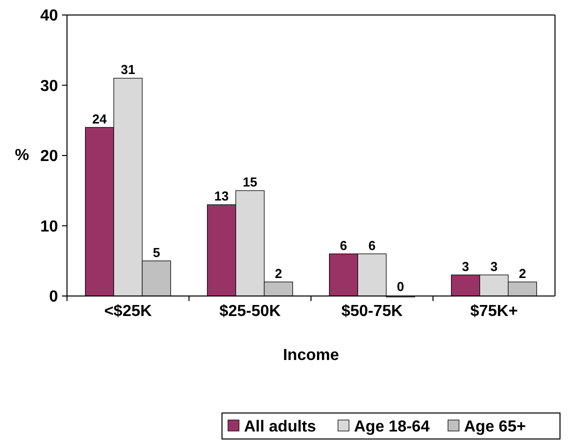 The width and height of the screenshot is (586, 445). Describe the element at coordinates (49, 16) in the screenshot. I see `y-tick-label: 40` at that location.